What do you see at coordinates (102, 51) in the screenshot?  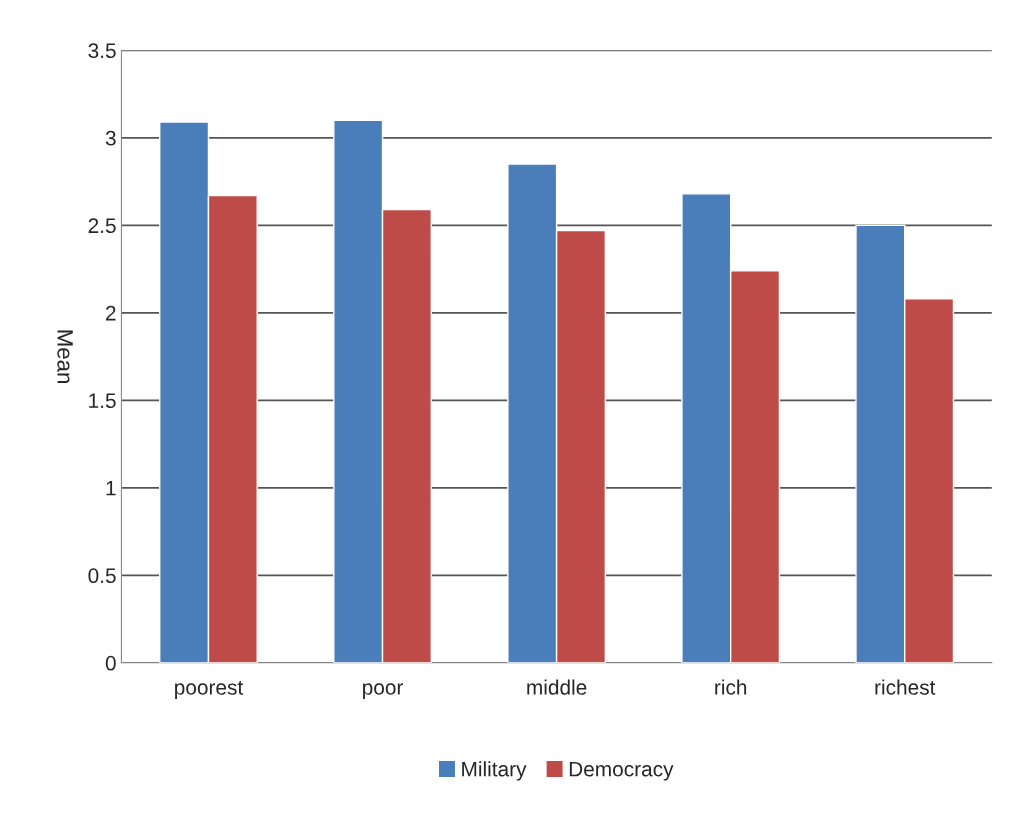 I see `y-tick-label: 3.5` at bounding box center [102, 51].